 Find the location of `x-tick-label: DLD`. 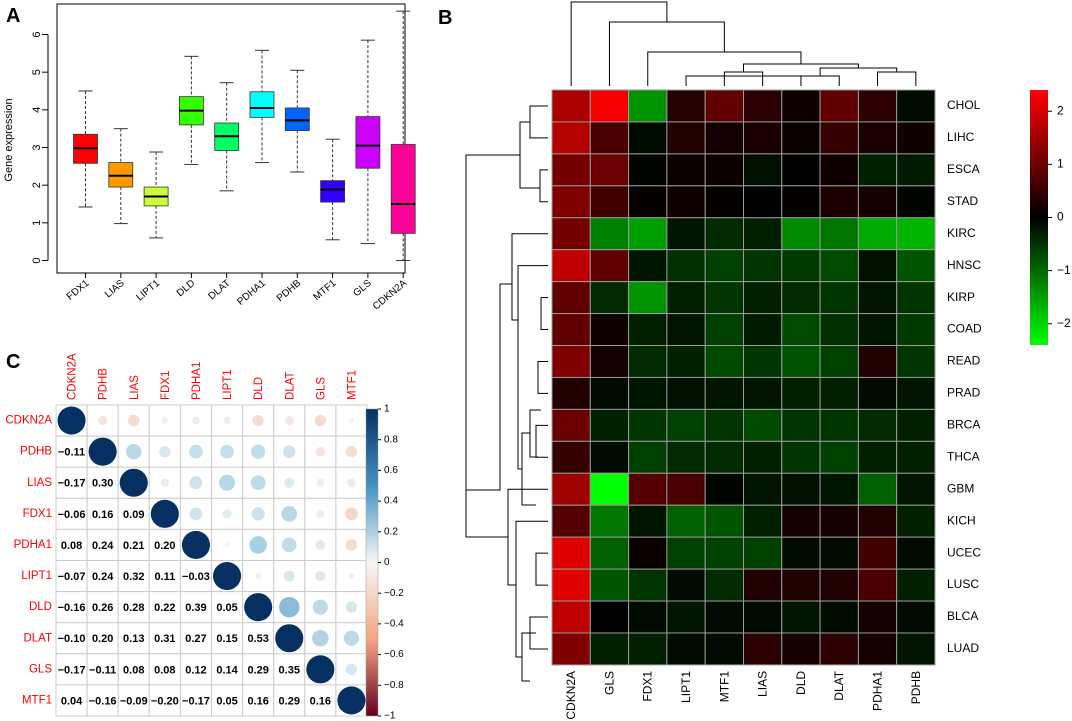

x-tick-label: DLD is located at coordinates (186, 288).